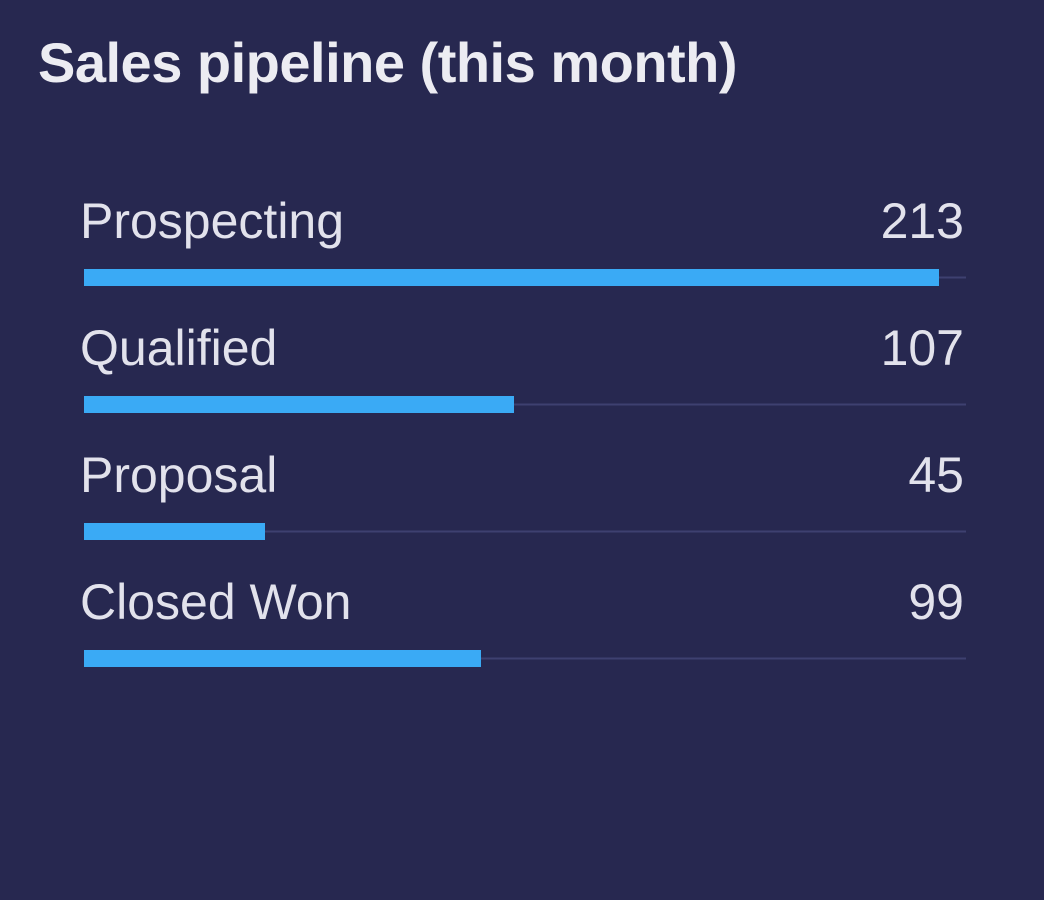  I want to click on category-label: Closed Won, so click(215, 602).